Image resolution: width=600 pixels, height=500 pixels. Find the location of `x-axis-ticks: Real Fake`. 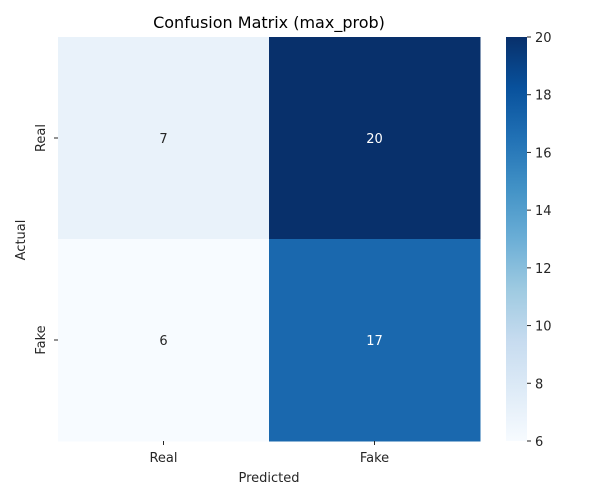

x-axis-ticks: Real Fake is located at coordinates (269, 453).